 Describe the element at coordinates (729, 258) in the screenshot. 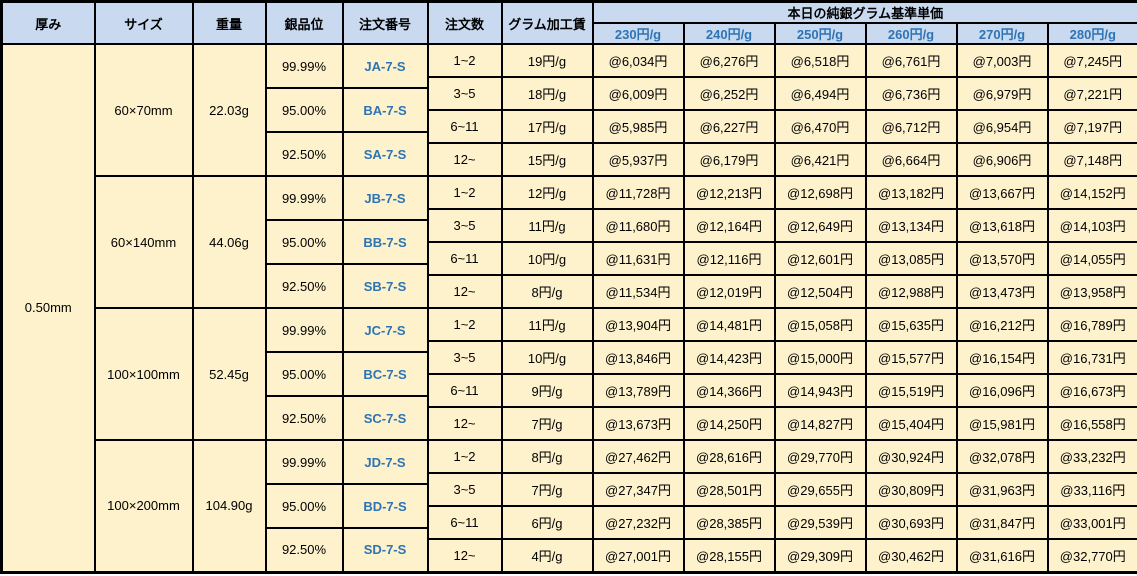

I see `price-cell: @12,116円` at that location.